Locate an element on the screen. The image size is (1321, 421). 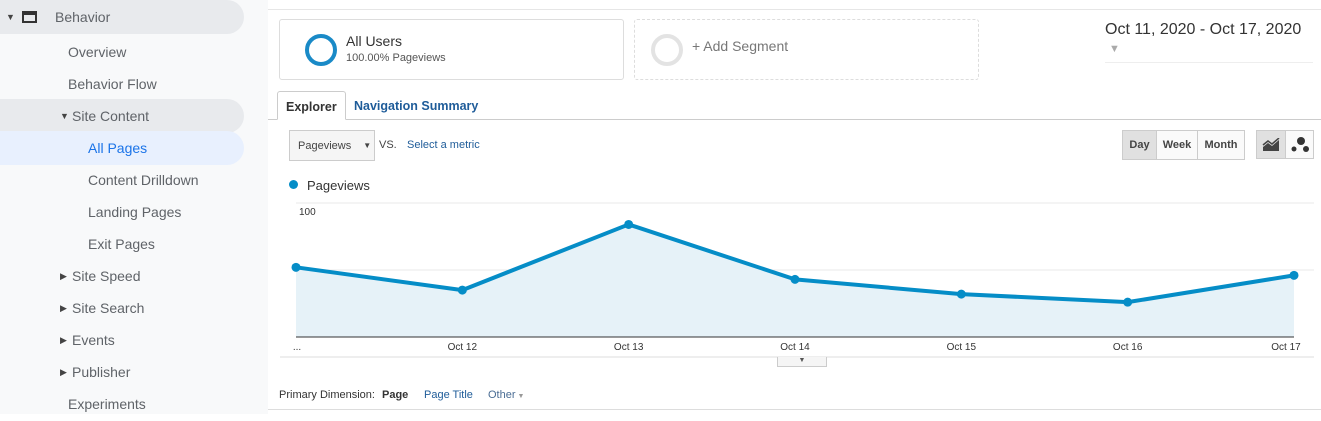
x-tick-label: Oct 12 is located at coordinates (462, 347).